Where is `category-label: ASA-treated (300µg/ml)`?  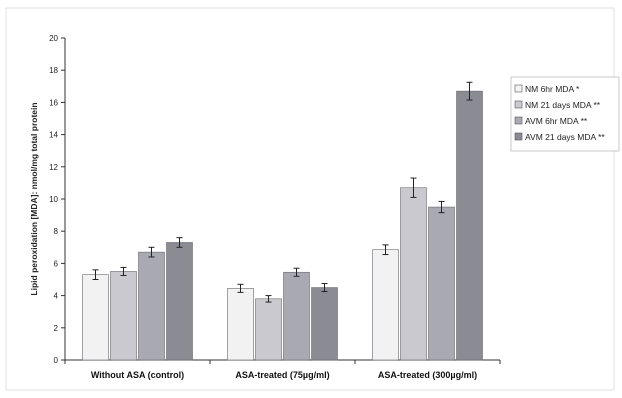
category-label: ASA-treated (300µg/ml) is located at coordinates (427, 375).